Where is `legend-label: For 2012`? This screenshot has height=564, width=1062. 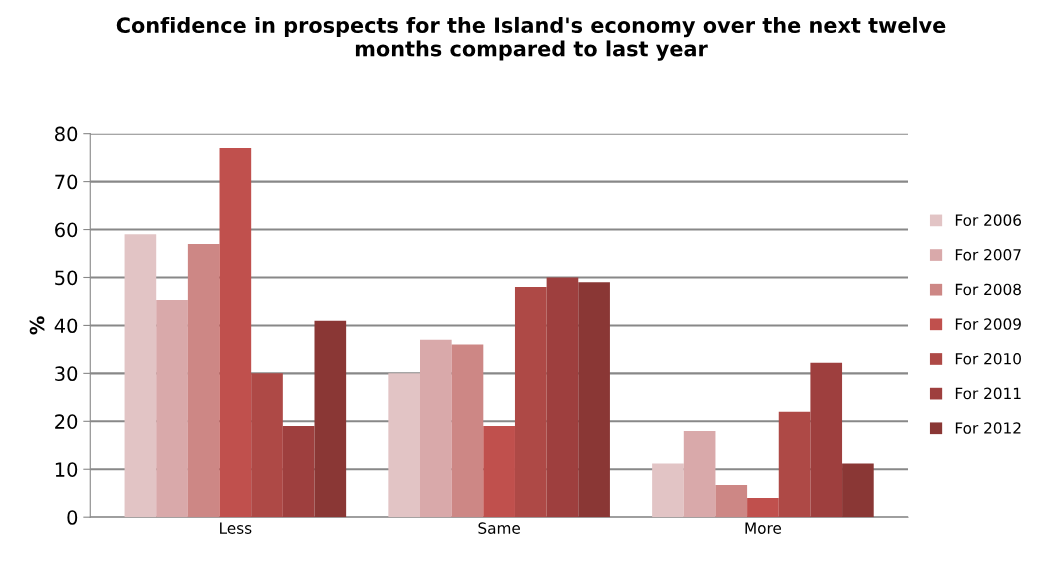
legend-label: For 2012 is located at coordinates (988, 428).